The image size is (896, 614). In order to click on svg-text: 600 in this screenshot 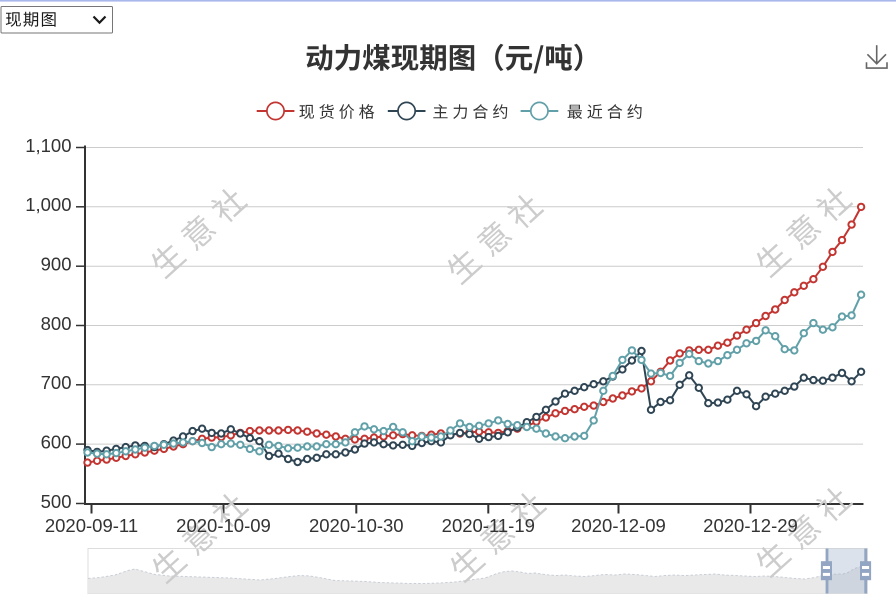, I will do `click(56, 441)`.